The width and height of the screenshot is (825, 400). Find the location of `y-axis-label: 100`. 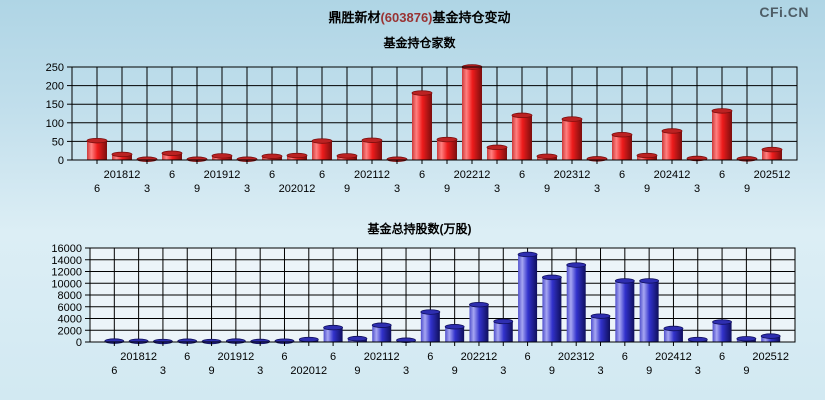

y-axis-label: 100 is located at coordinates (55, 124).